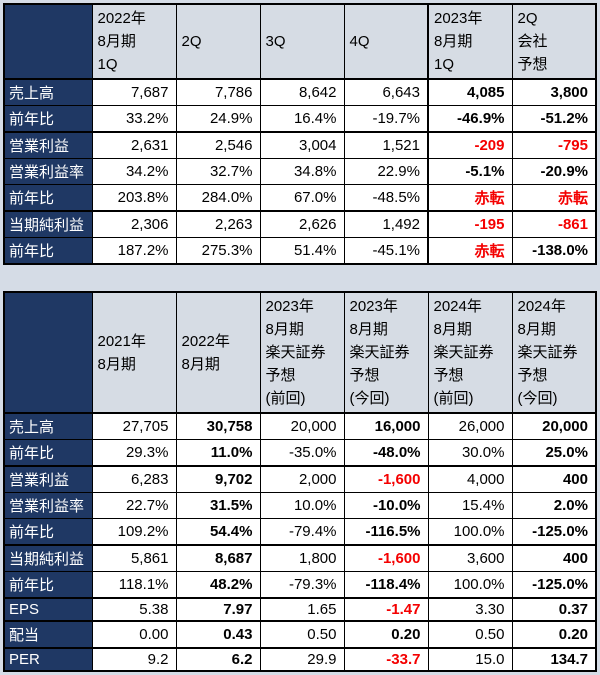 The width and height of the screenshot is (600, 675). What do you see at coordinates (470, 352) in the screenshot?
I see `column-header: 2024年 8月期 楽天証券 予想 (前回)` at bounding box center [470, 352].